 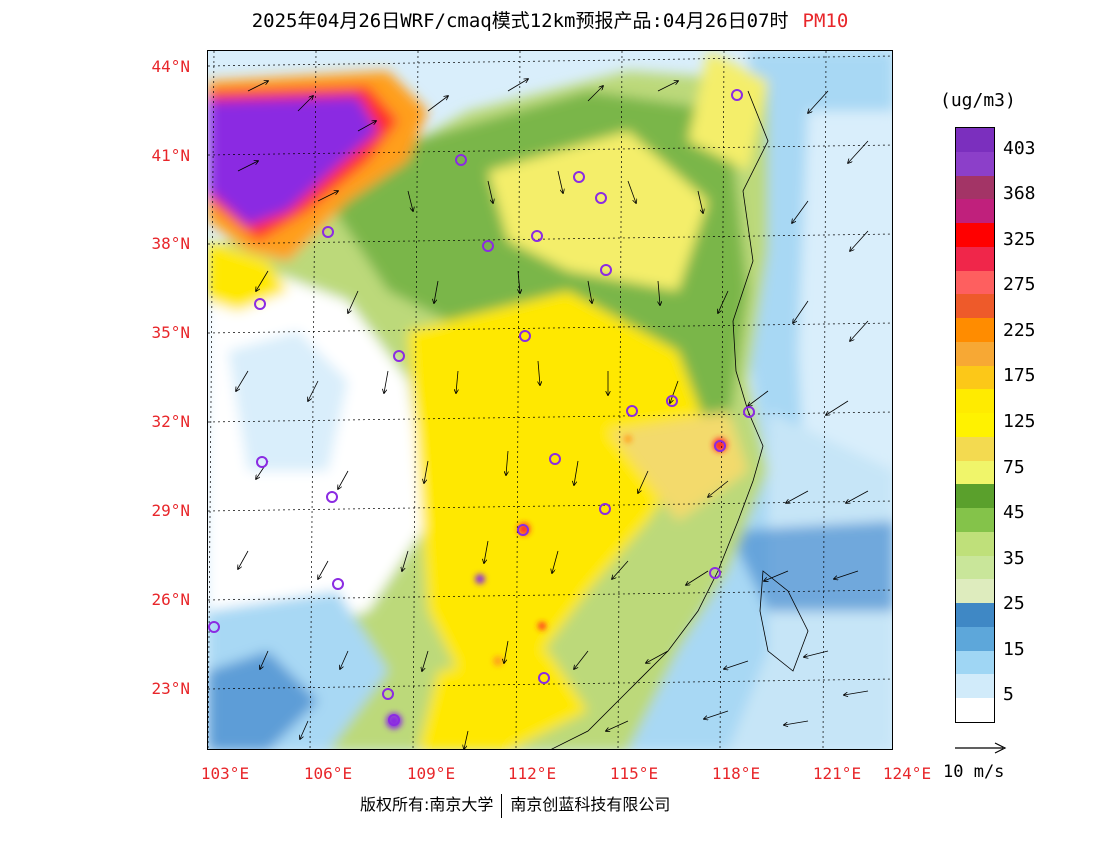 I want to click on colorbar-unit: (ug/m3), so click(x=978, y=100).